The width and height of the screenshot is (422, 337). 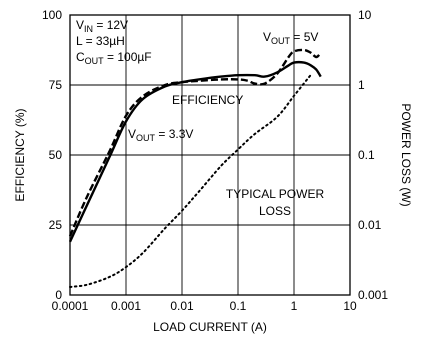 What do you see at coordinates (370, 225) in the screenshot?
I see `y-right-tick-label: 0.01` at bounding box center [370, 225].